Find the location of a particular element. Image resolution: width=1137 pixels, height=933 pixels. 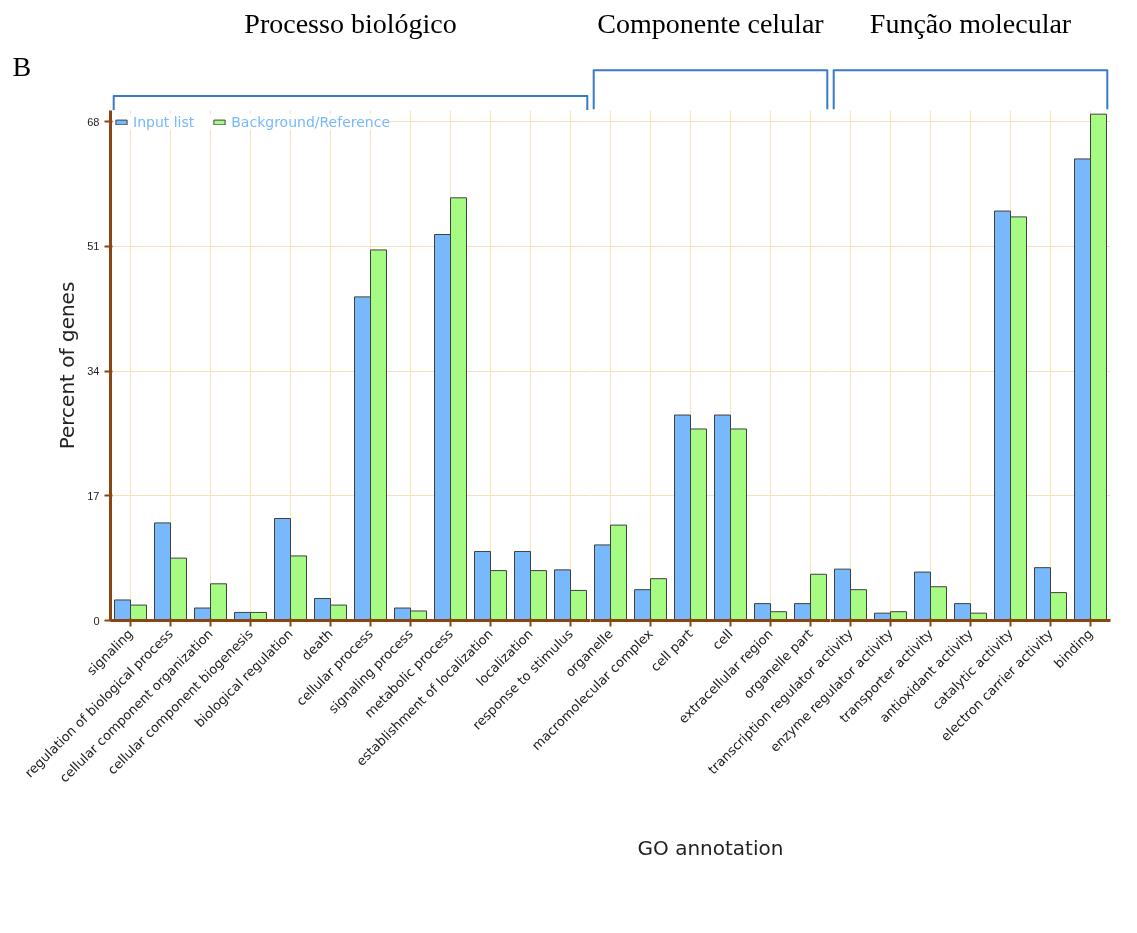

x-axis-title: GO annotation is located at coordinates (710, 848).